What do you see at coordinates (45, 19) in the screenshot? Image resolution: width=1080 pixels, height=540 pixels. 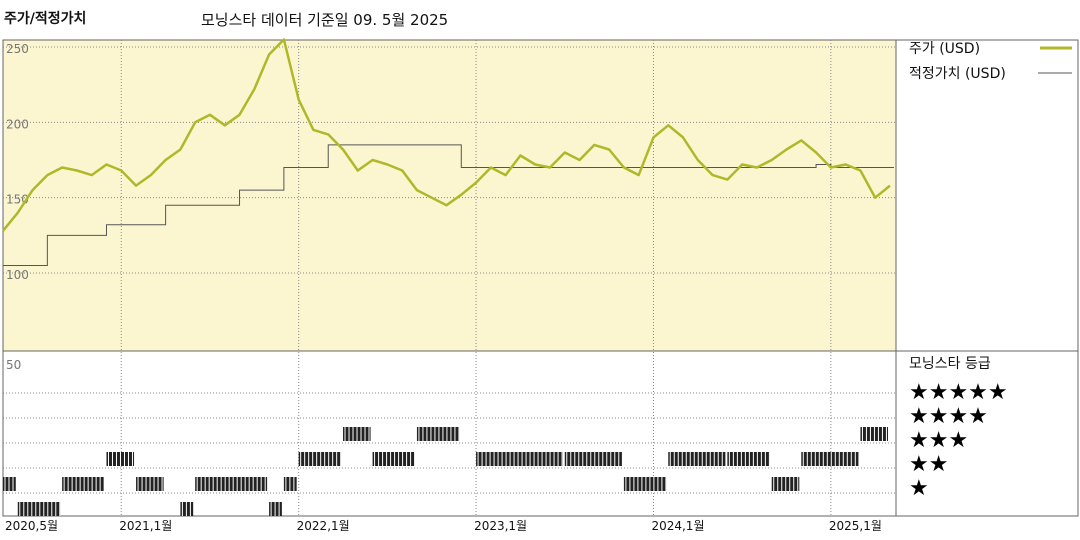 I see `chart-title: 주가/적정가치` at bounding box center [45, 19].